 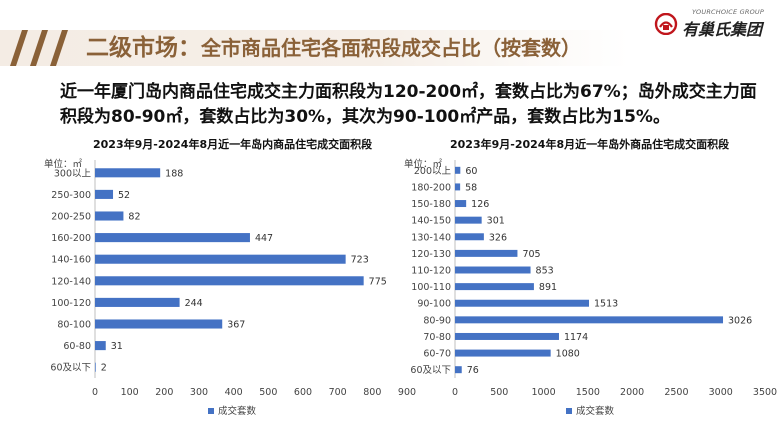 What do you see at coordinates (338, 392) in the screenshot?
I see `island-x-tick-label: 700` at bounding box center [338, 392].